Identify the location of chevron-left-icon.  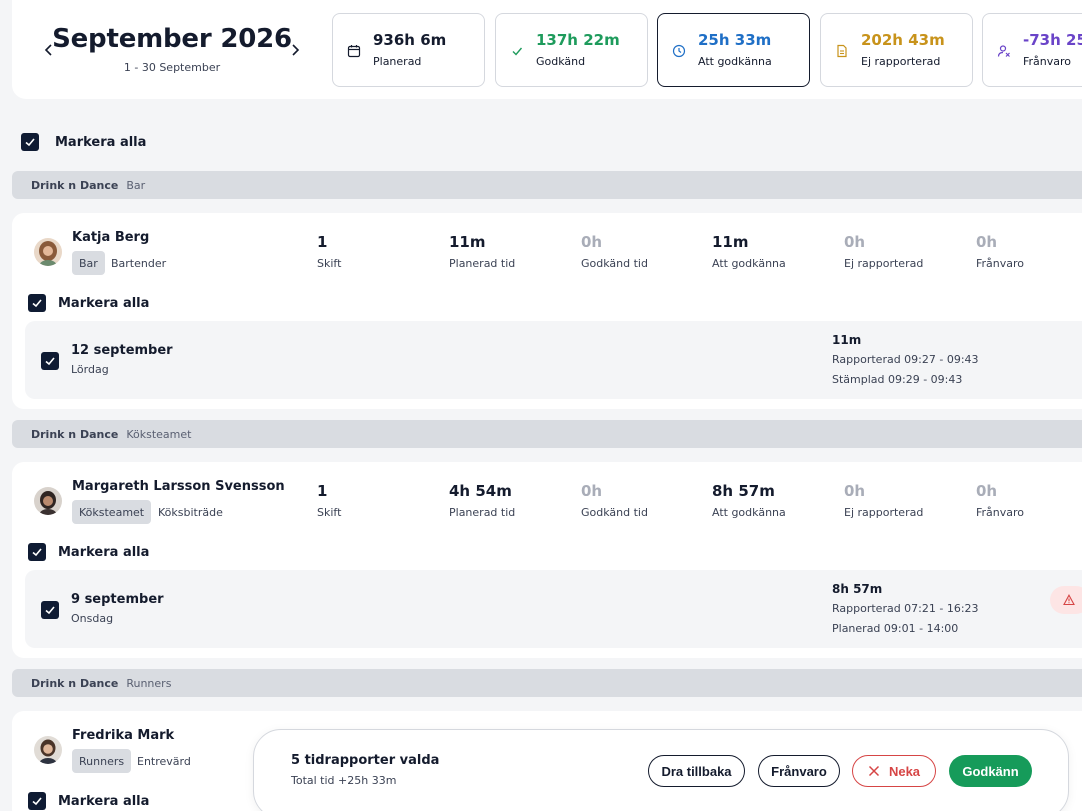
(49, 49).